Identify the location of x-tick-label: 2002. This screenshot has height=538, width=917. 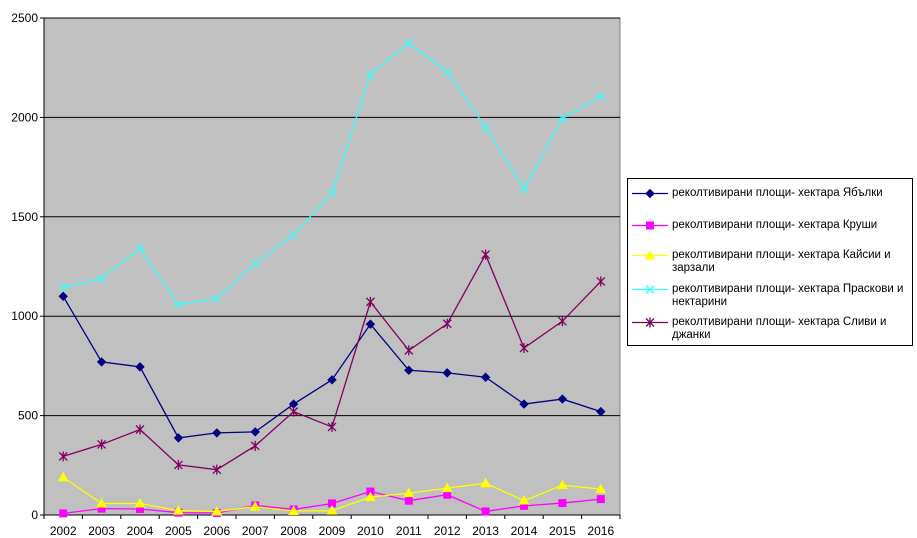
(63, 531).